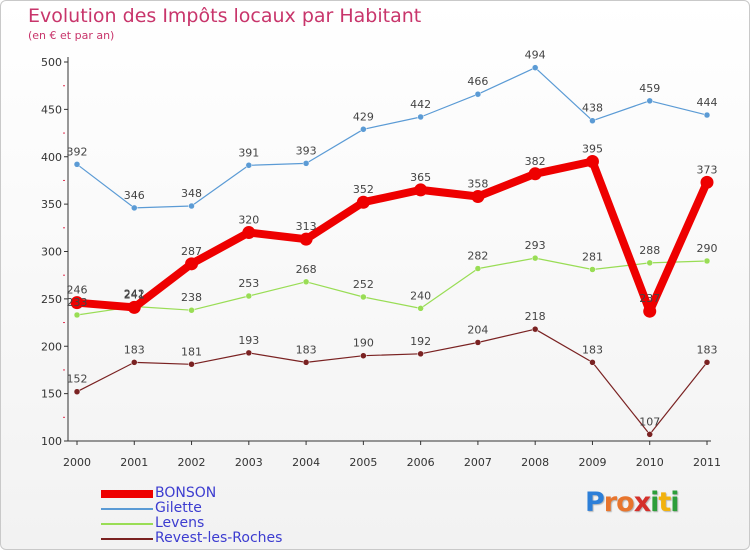 The height and width of the screenshot is (550, 750). What do you see at coordinates (77, 151) in the screenshot?
I see `data-label: 392` at bounding box center [77, 151].